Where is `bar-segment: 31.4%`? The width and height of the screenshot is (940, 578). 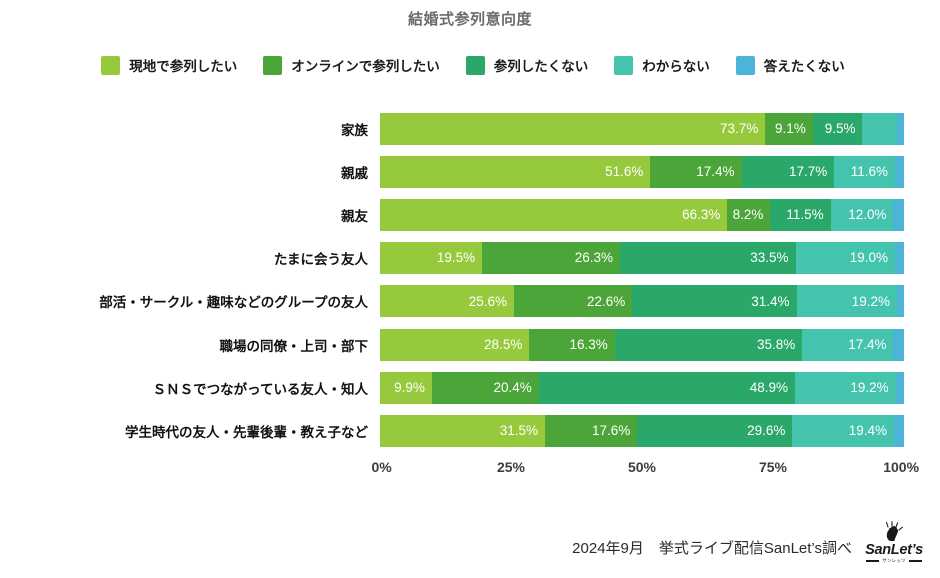
bar-segment: 31.4% is located at coordinates (714, 301).